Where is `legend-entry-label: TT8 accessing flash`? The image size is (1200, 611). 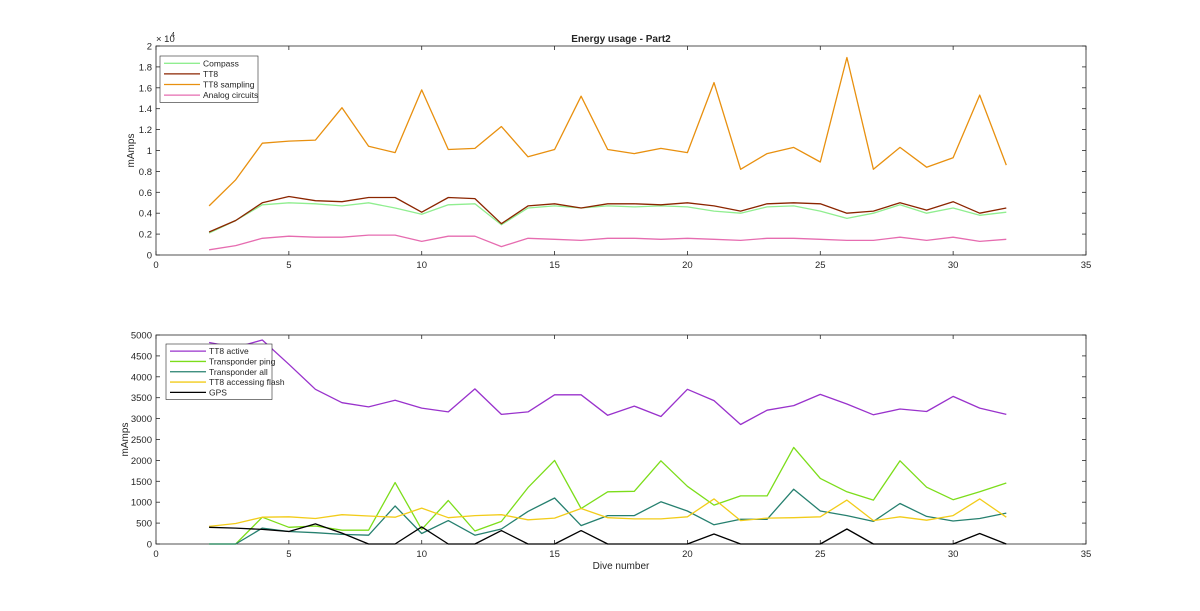 legend-entry-label: TT8 accessing flash is located at coordinates (247, 382).